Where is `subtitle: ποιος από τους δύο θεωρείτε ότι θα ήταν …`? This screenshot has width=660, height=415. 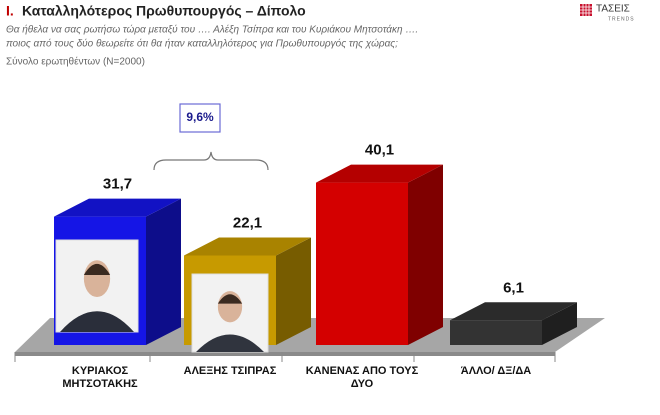 subtitle: ποιος από τους δύο θεωρείτε ότι θα ήταν … is located at coordinates (202, 44).